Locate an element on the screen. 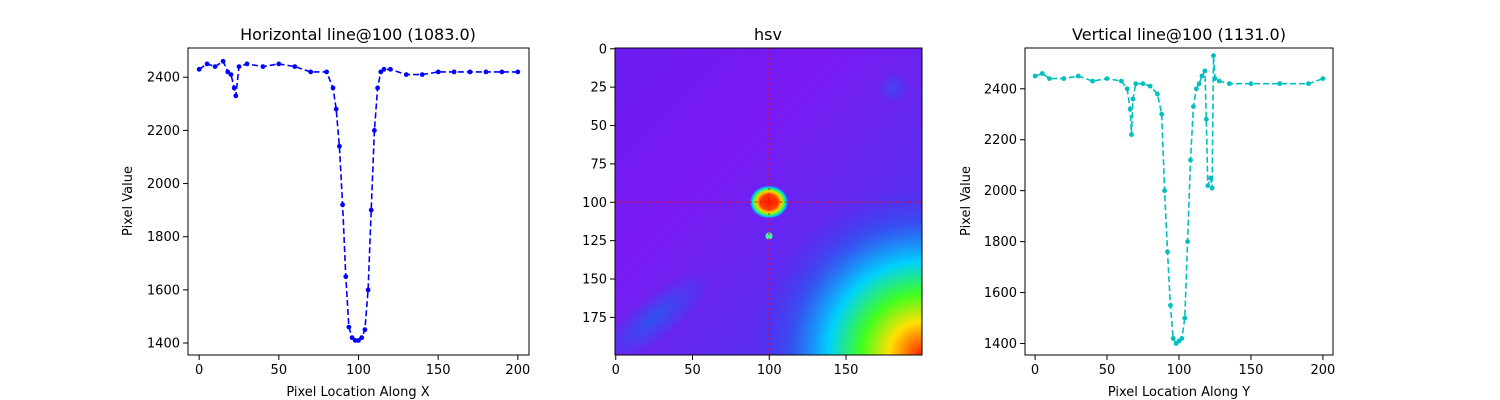  series-line is located at coordinates (1179, 200).